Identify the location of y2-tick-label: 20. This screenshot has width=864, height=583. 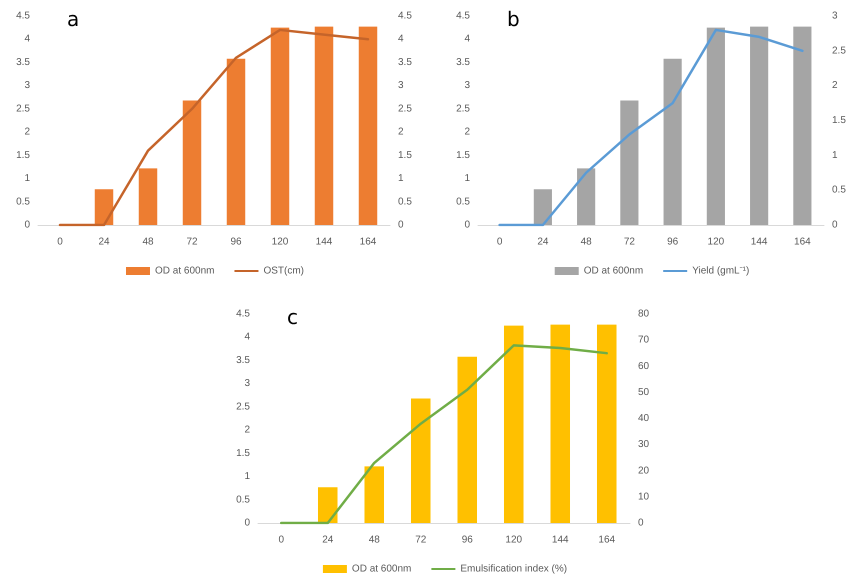
(644, 470).